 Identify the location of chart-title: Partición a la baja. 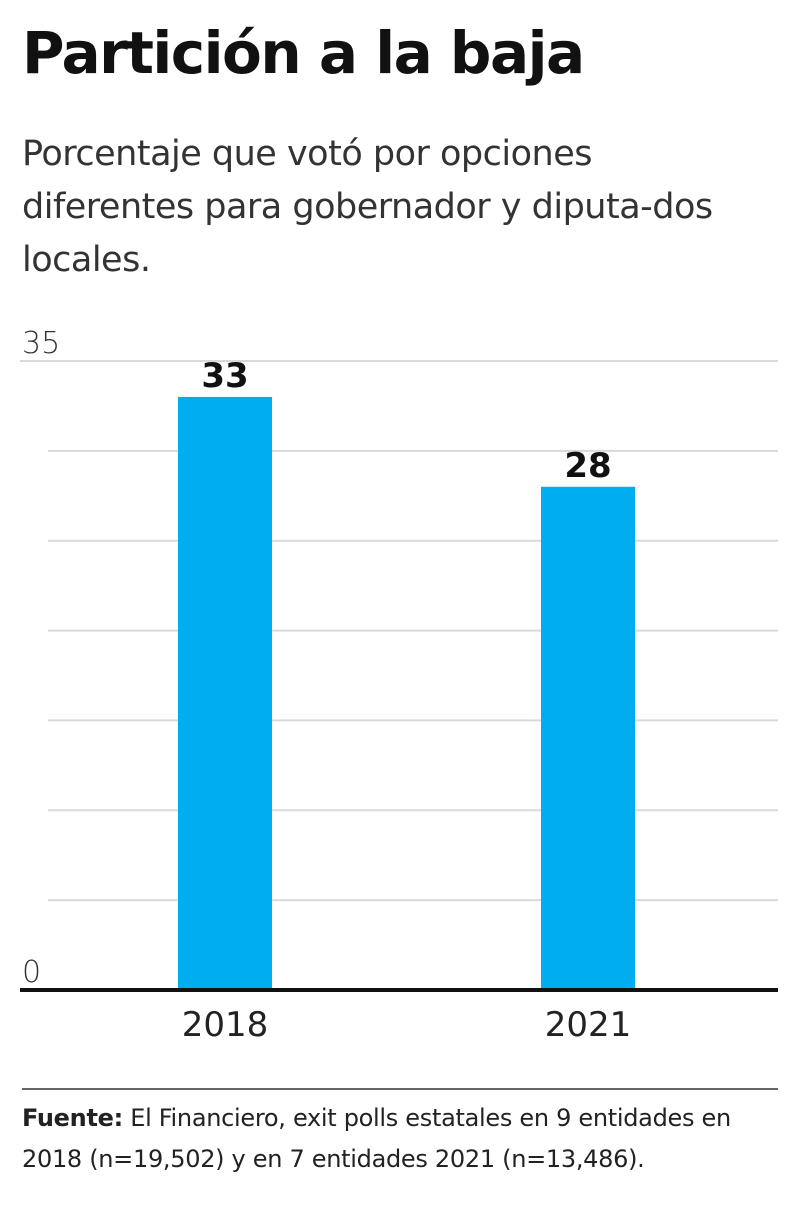
(303, 53).